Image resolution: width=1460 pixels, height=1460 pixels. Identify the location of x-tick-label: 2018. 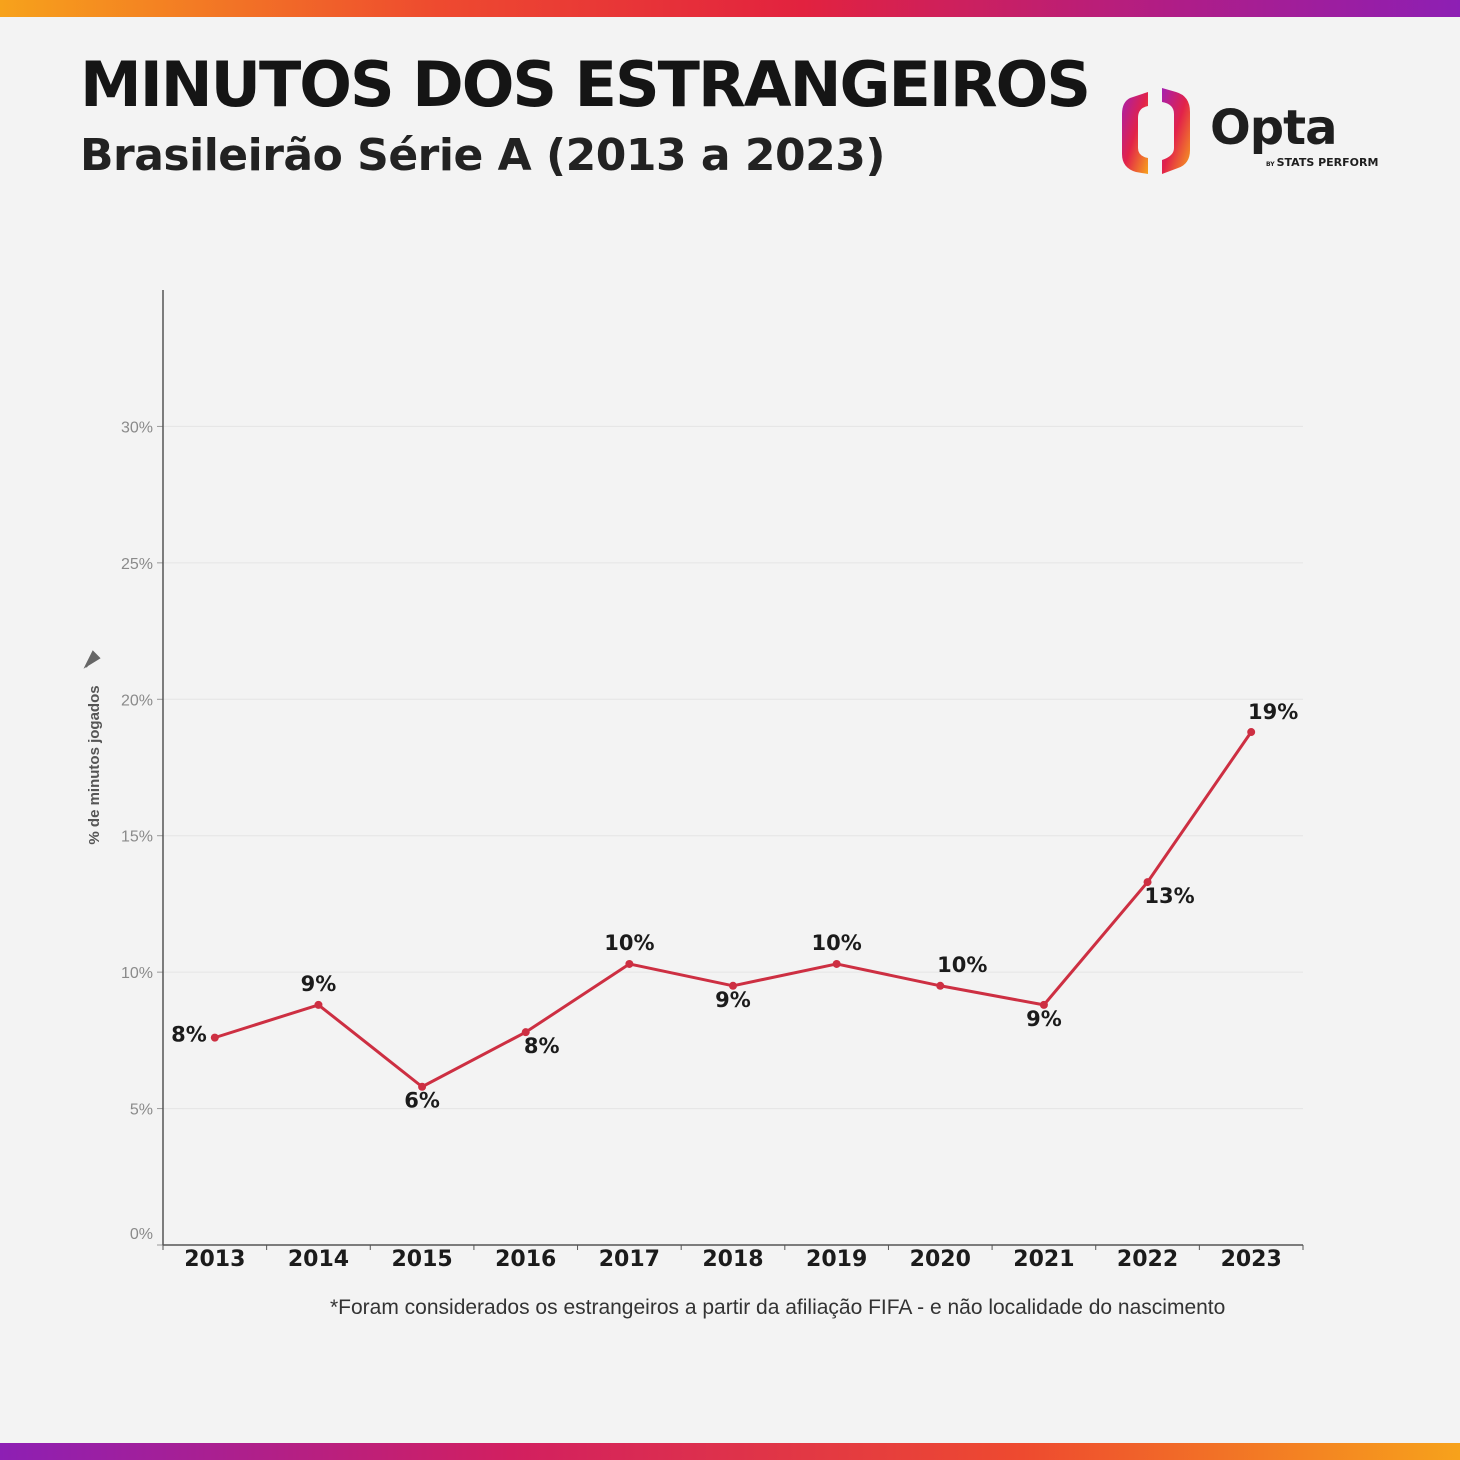
(732, 1259).